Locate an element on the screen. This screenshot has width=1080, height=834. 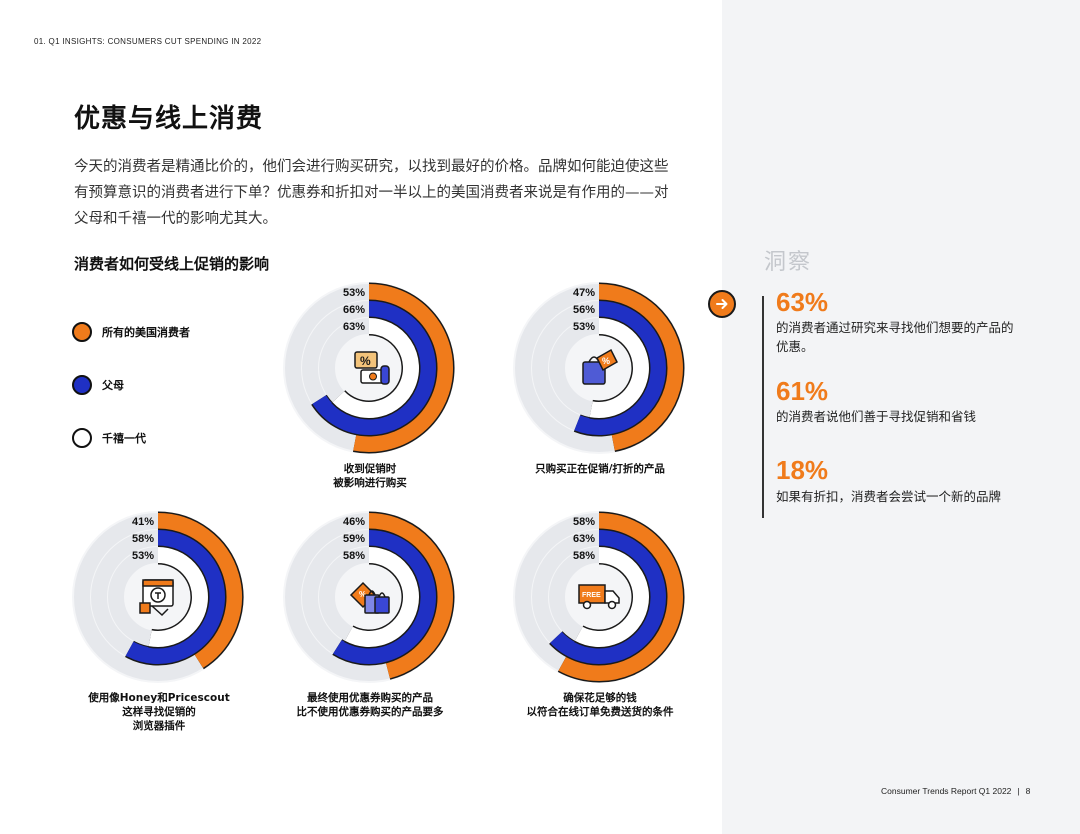
legend-swatch-white is located at coordinates (82, 438).